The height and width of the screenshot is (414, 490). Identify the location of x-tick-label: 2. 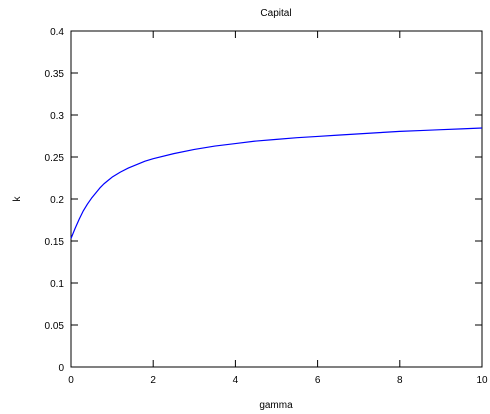
(153, 380).